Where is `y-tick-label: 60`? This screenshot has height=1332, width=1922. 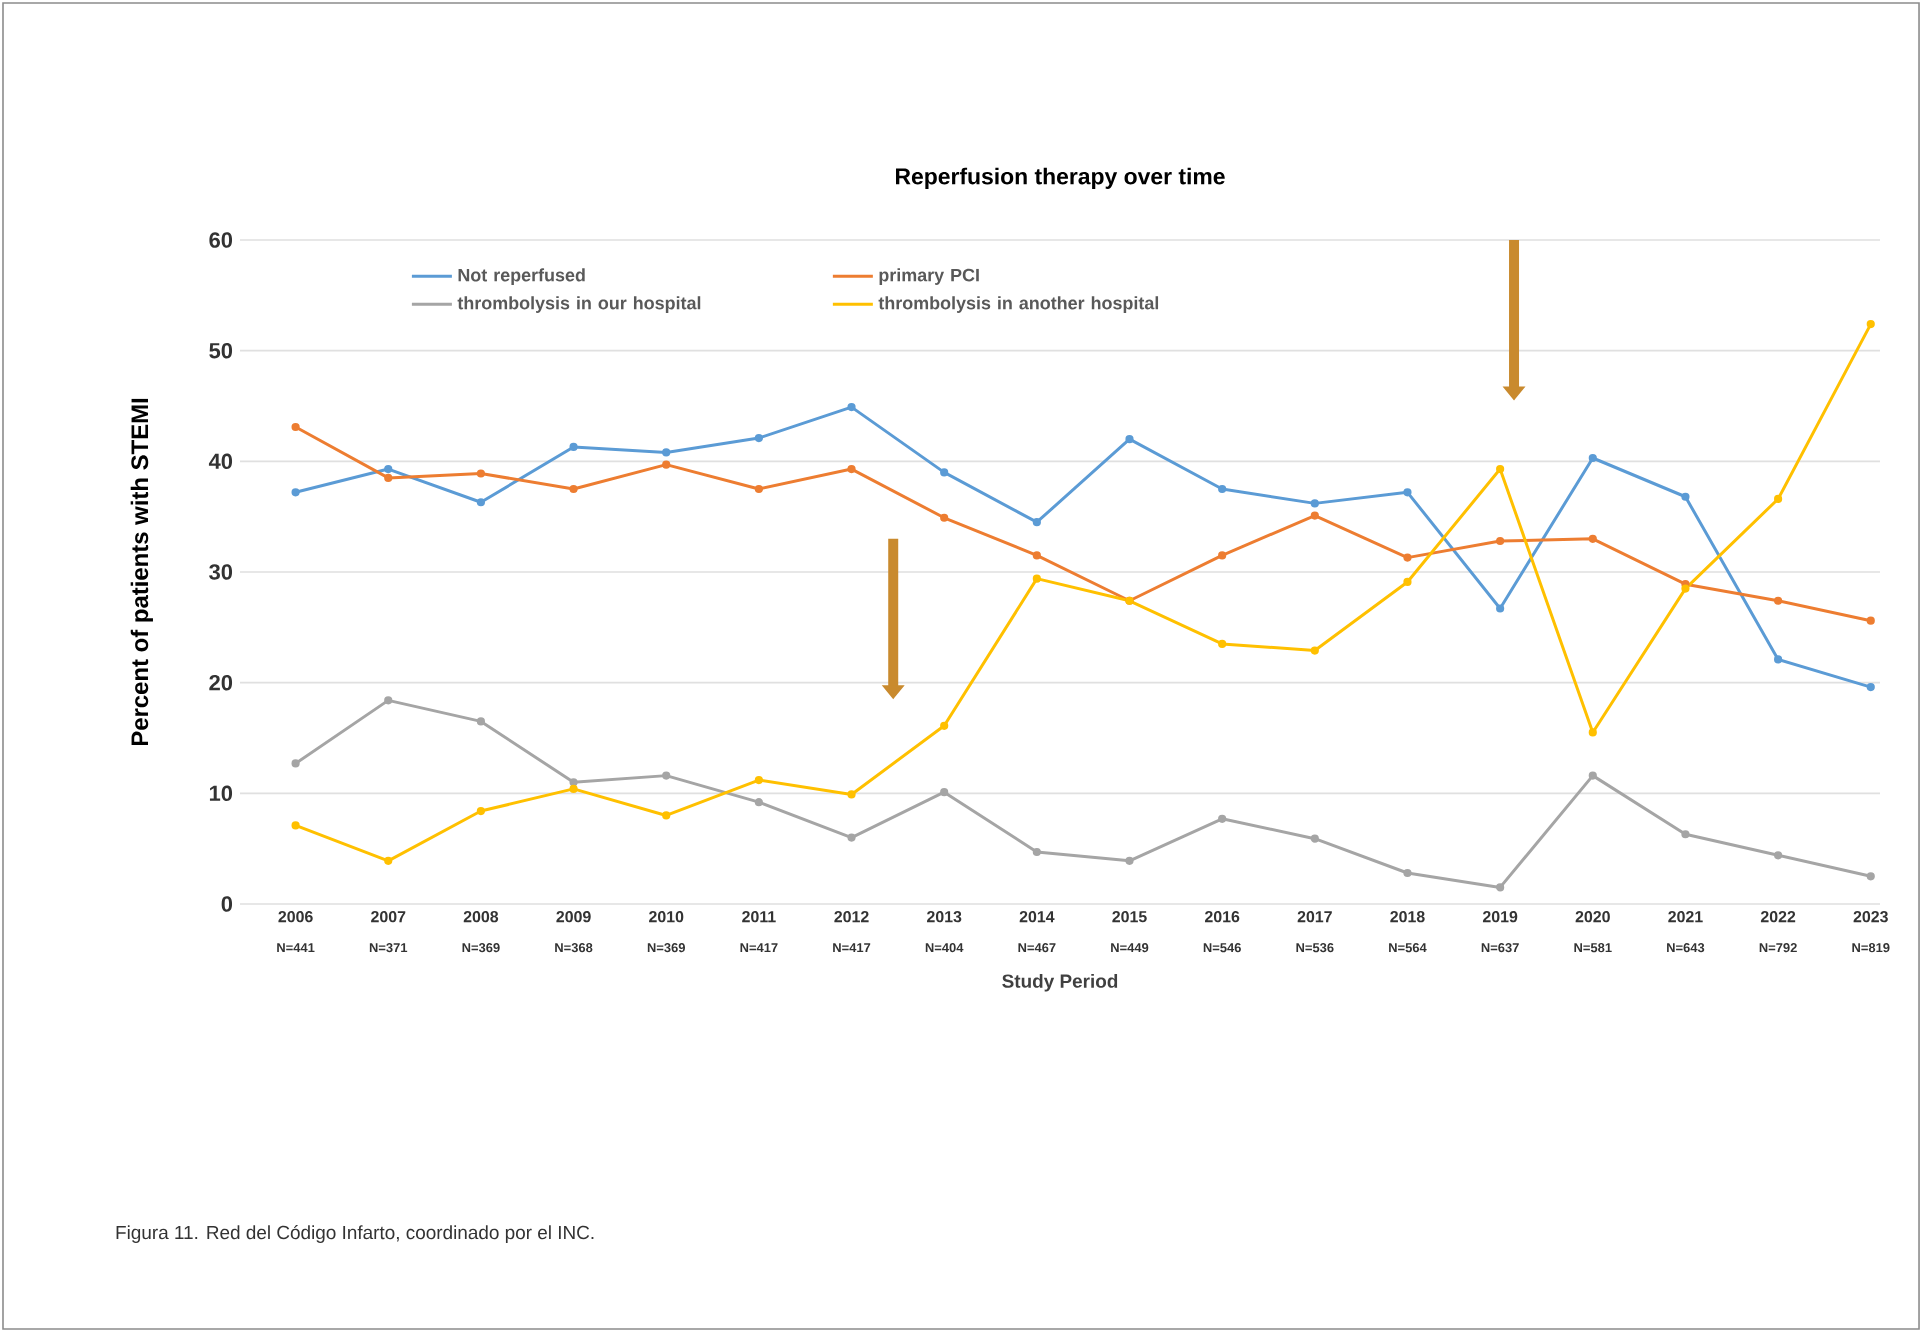
y-tick-label: 60 is located at coordinates (221, 240).